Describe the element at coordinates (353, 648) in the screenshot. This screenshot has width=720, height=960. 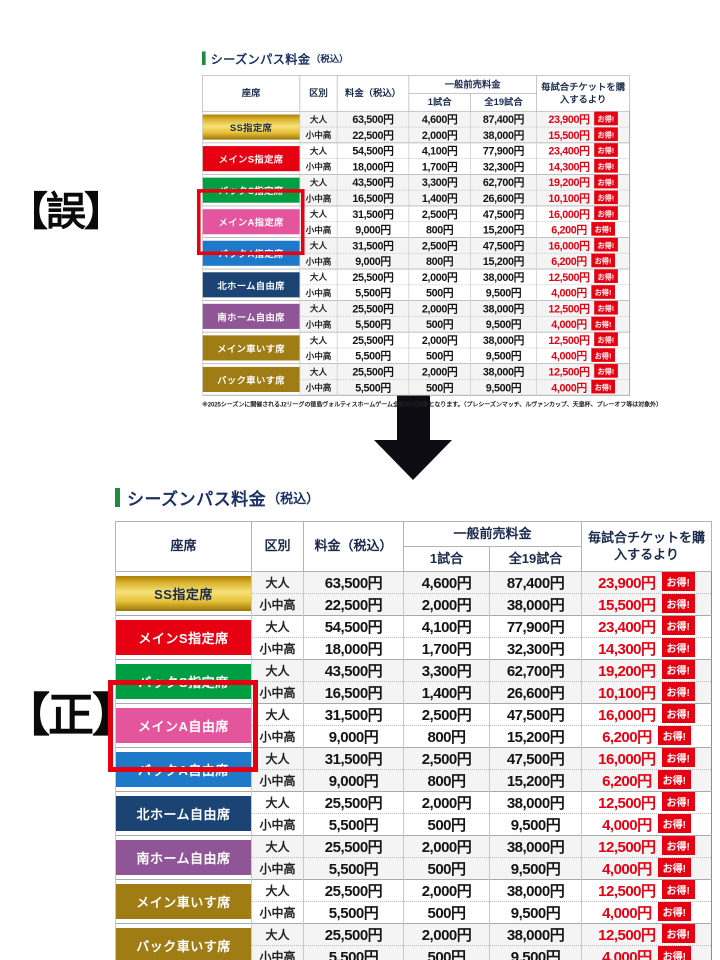
I see `price-cell: 18,000円` at that location.